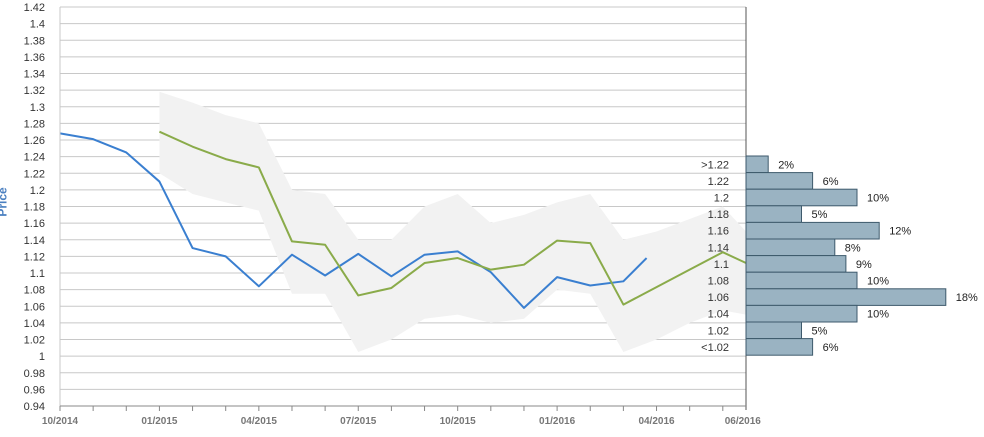  Describe the element at coordinates (718, 248) in the screenshot. I see `distribution-bin-label: 1.14` at that location.